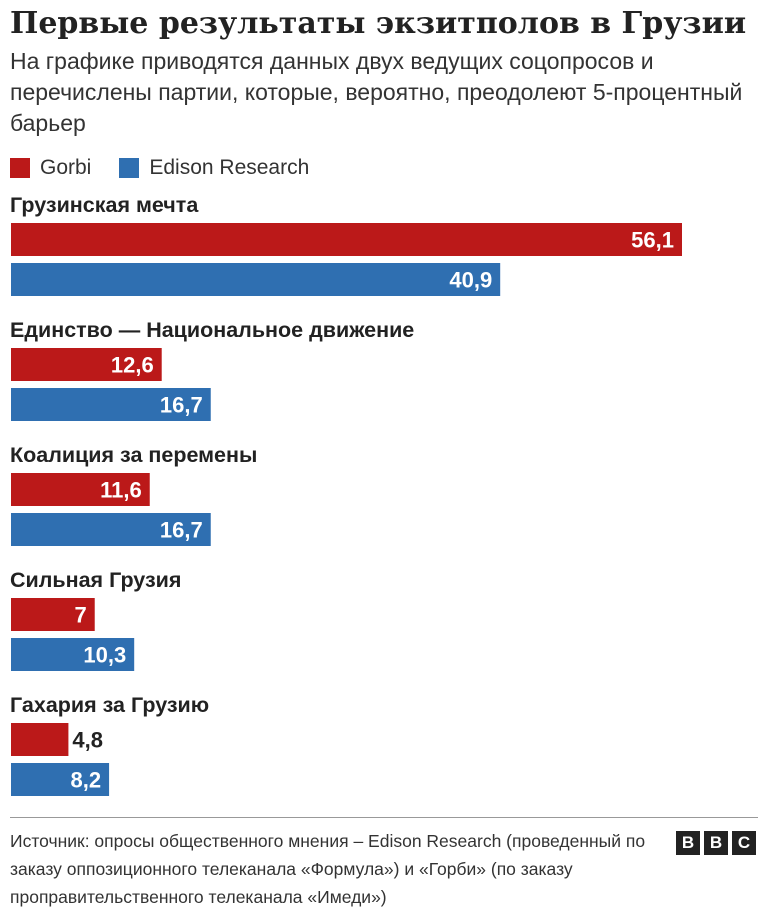 The height and width of the screenshot is (912, 768). What do you see at coordinates (378, 23) in the screenshot?
I see `chart-title: Первые результаты экзитполов в Грузии` at bounding box center [378, 23].